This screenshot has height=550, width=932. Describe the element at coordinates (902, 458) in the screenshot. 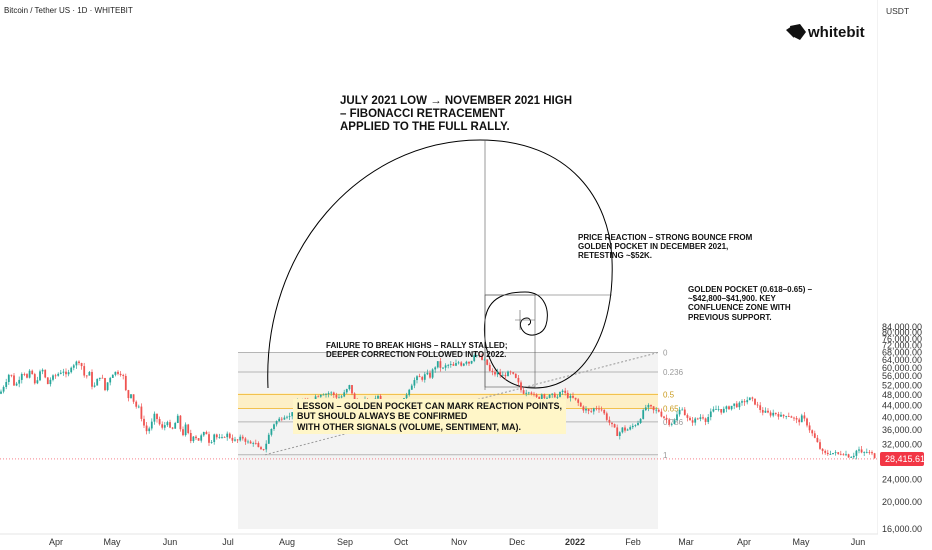

I see `last-price-badge` at that location.